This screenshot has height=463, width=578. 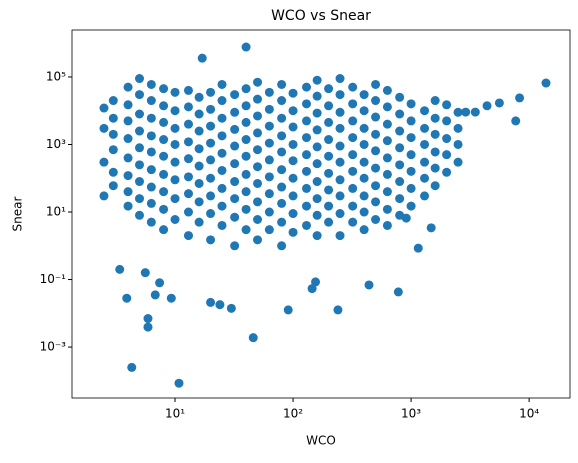 I want to click on x-tick-label: 10¹, so click(x=175, y=414).